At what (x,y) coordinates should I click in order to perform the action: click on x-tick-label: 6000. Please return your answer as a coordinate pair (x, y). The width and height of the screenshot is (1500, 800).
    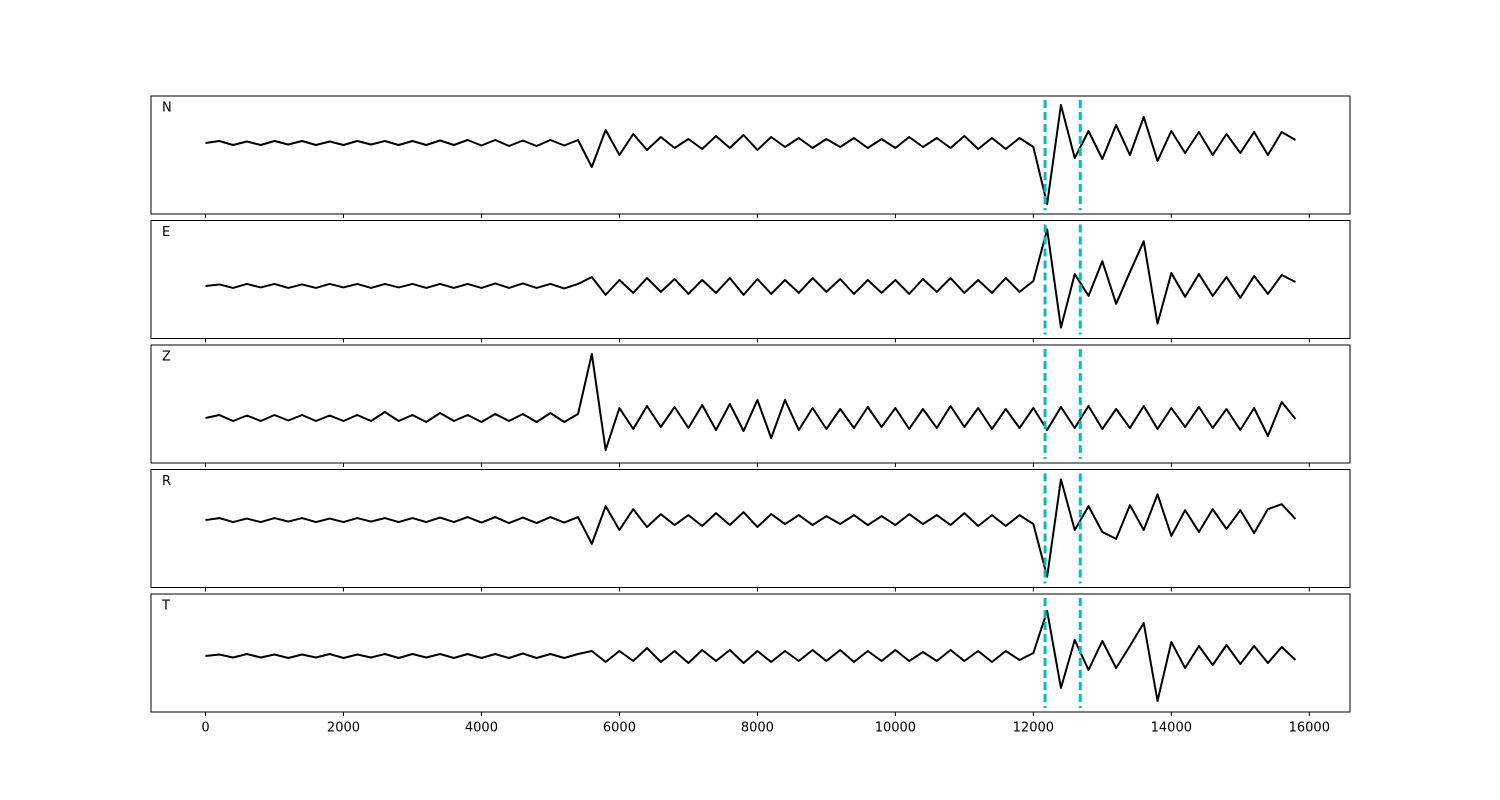
    Looking at the image, I should click on (619, 728).